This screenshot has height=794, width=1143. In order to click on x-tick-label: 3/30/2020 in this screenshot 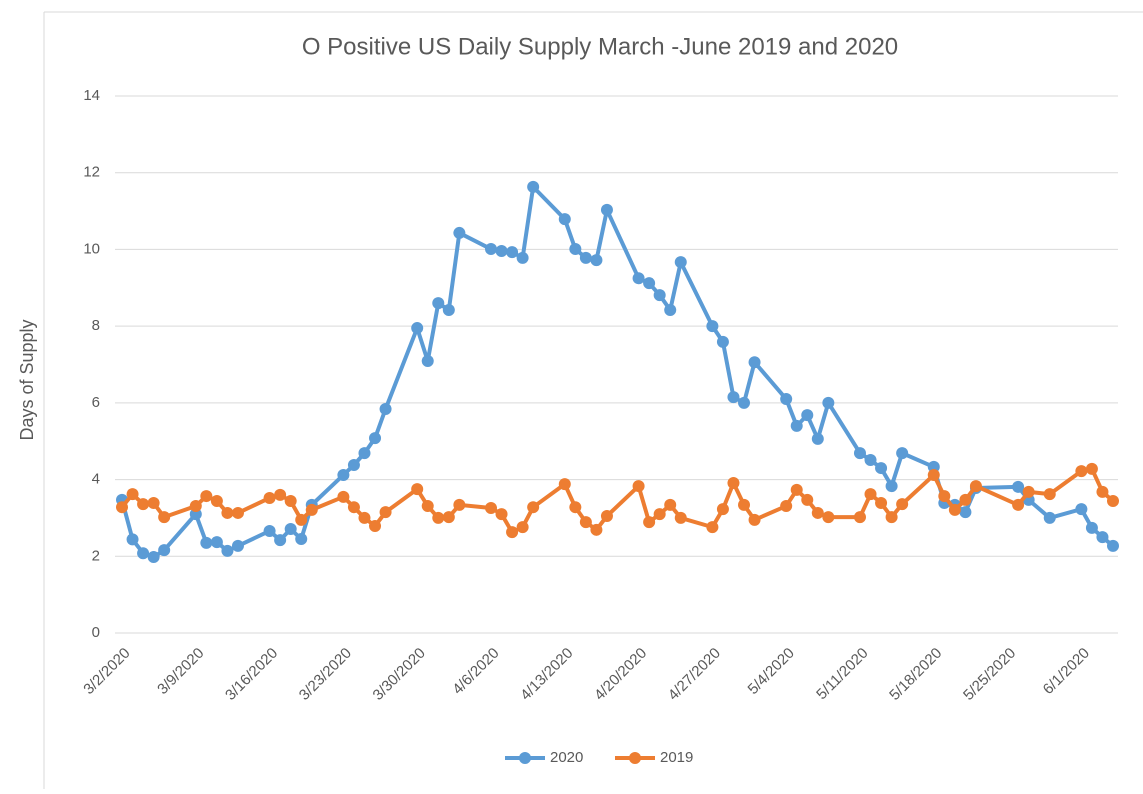, I will do `click(399, 674)`.